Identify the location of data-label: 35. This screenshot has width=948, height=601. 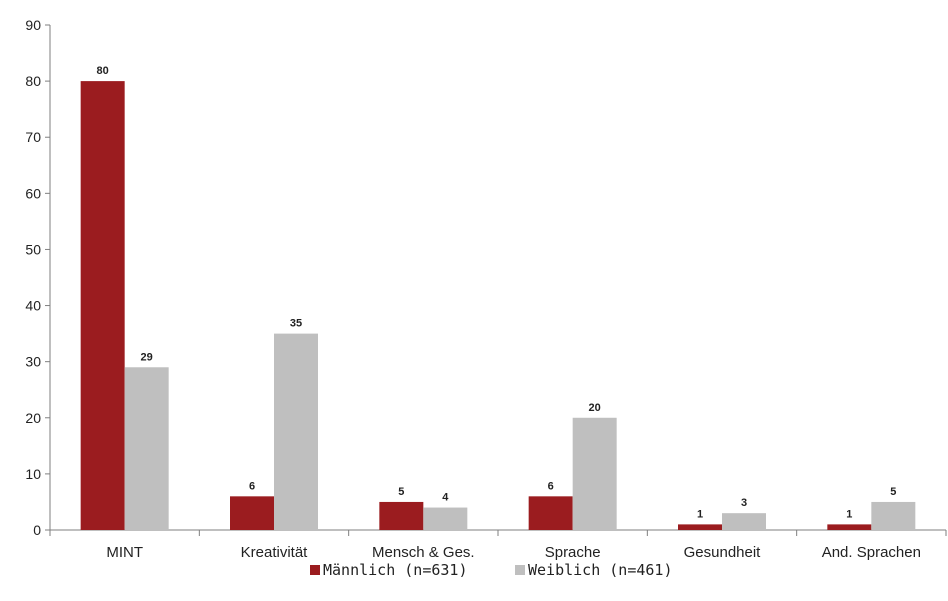
(296, 324).